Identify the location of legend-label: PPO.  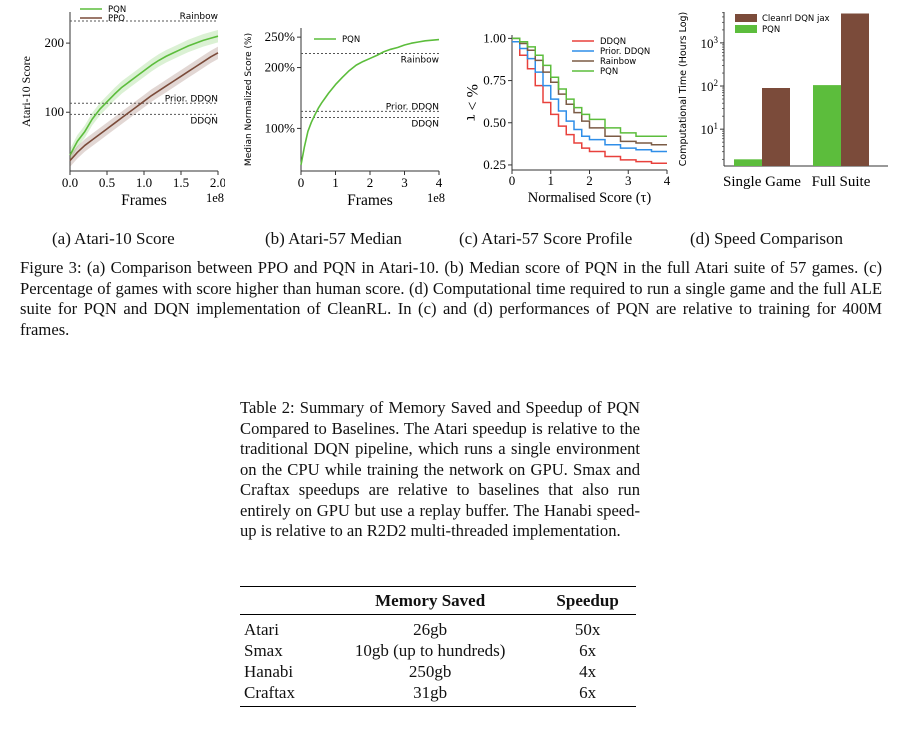
(116, 19).